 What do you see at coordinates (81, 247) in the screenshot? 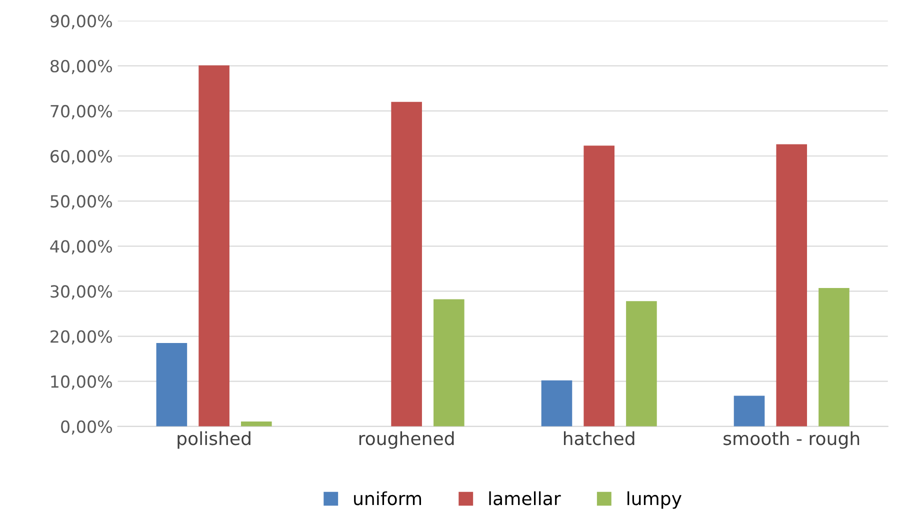
I see `y-tick-label: 40,00%` at bounding box center [81, 247].